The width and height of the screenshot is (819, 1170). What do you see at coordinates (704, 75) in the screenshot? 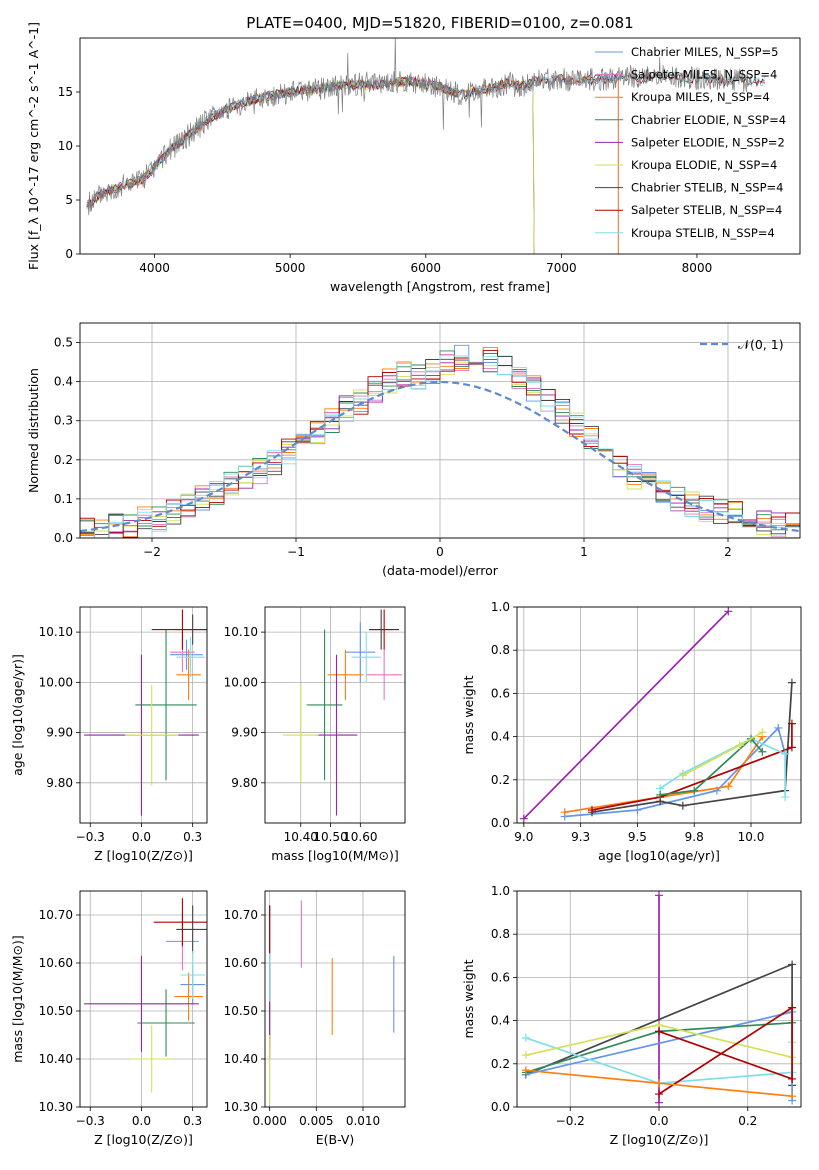
I see `legend-entry: Salpeter MILES, N_SSP=4` at bounding box center [704, 75].